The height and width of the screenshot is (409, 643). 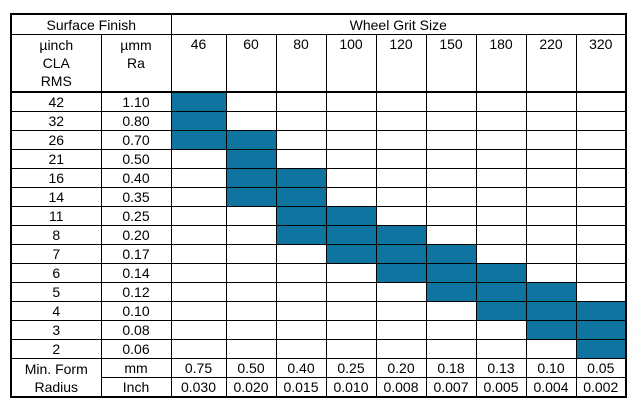 I want to click on uinch-value: 26, so click(x=56, y=140).